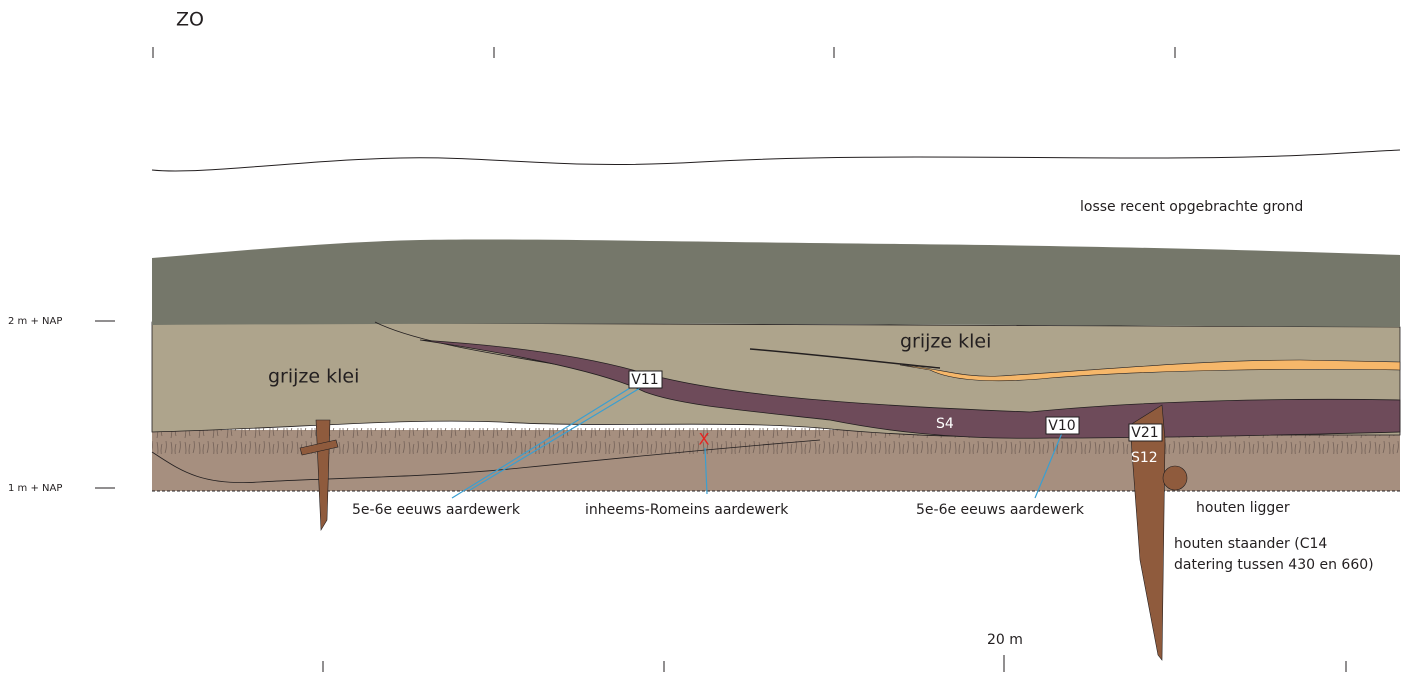 The width and height of the screenshot is (1413, 681). What do you see at coordinates (845, 358) in the screenshot?
I see `thin-line` at bounding box center [845, 358].